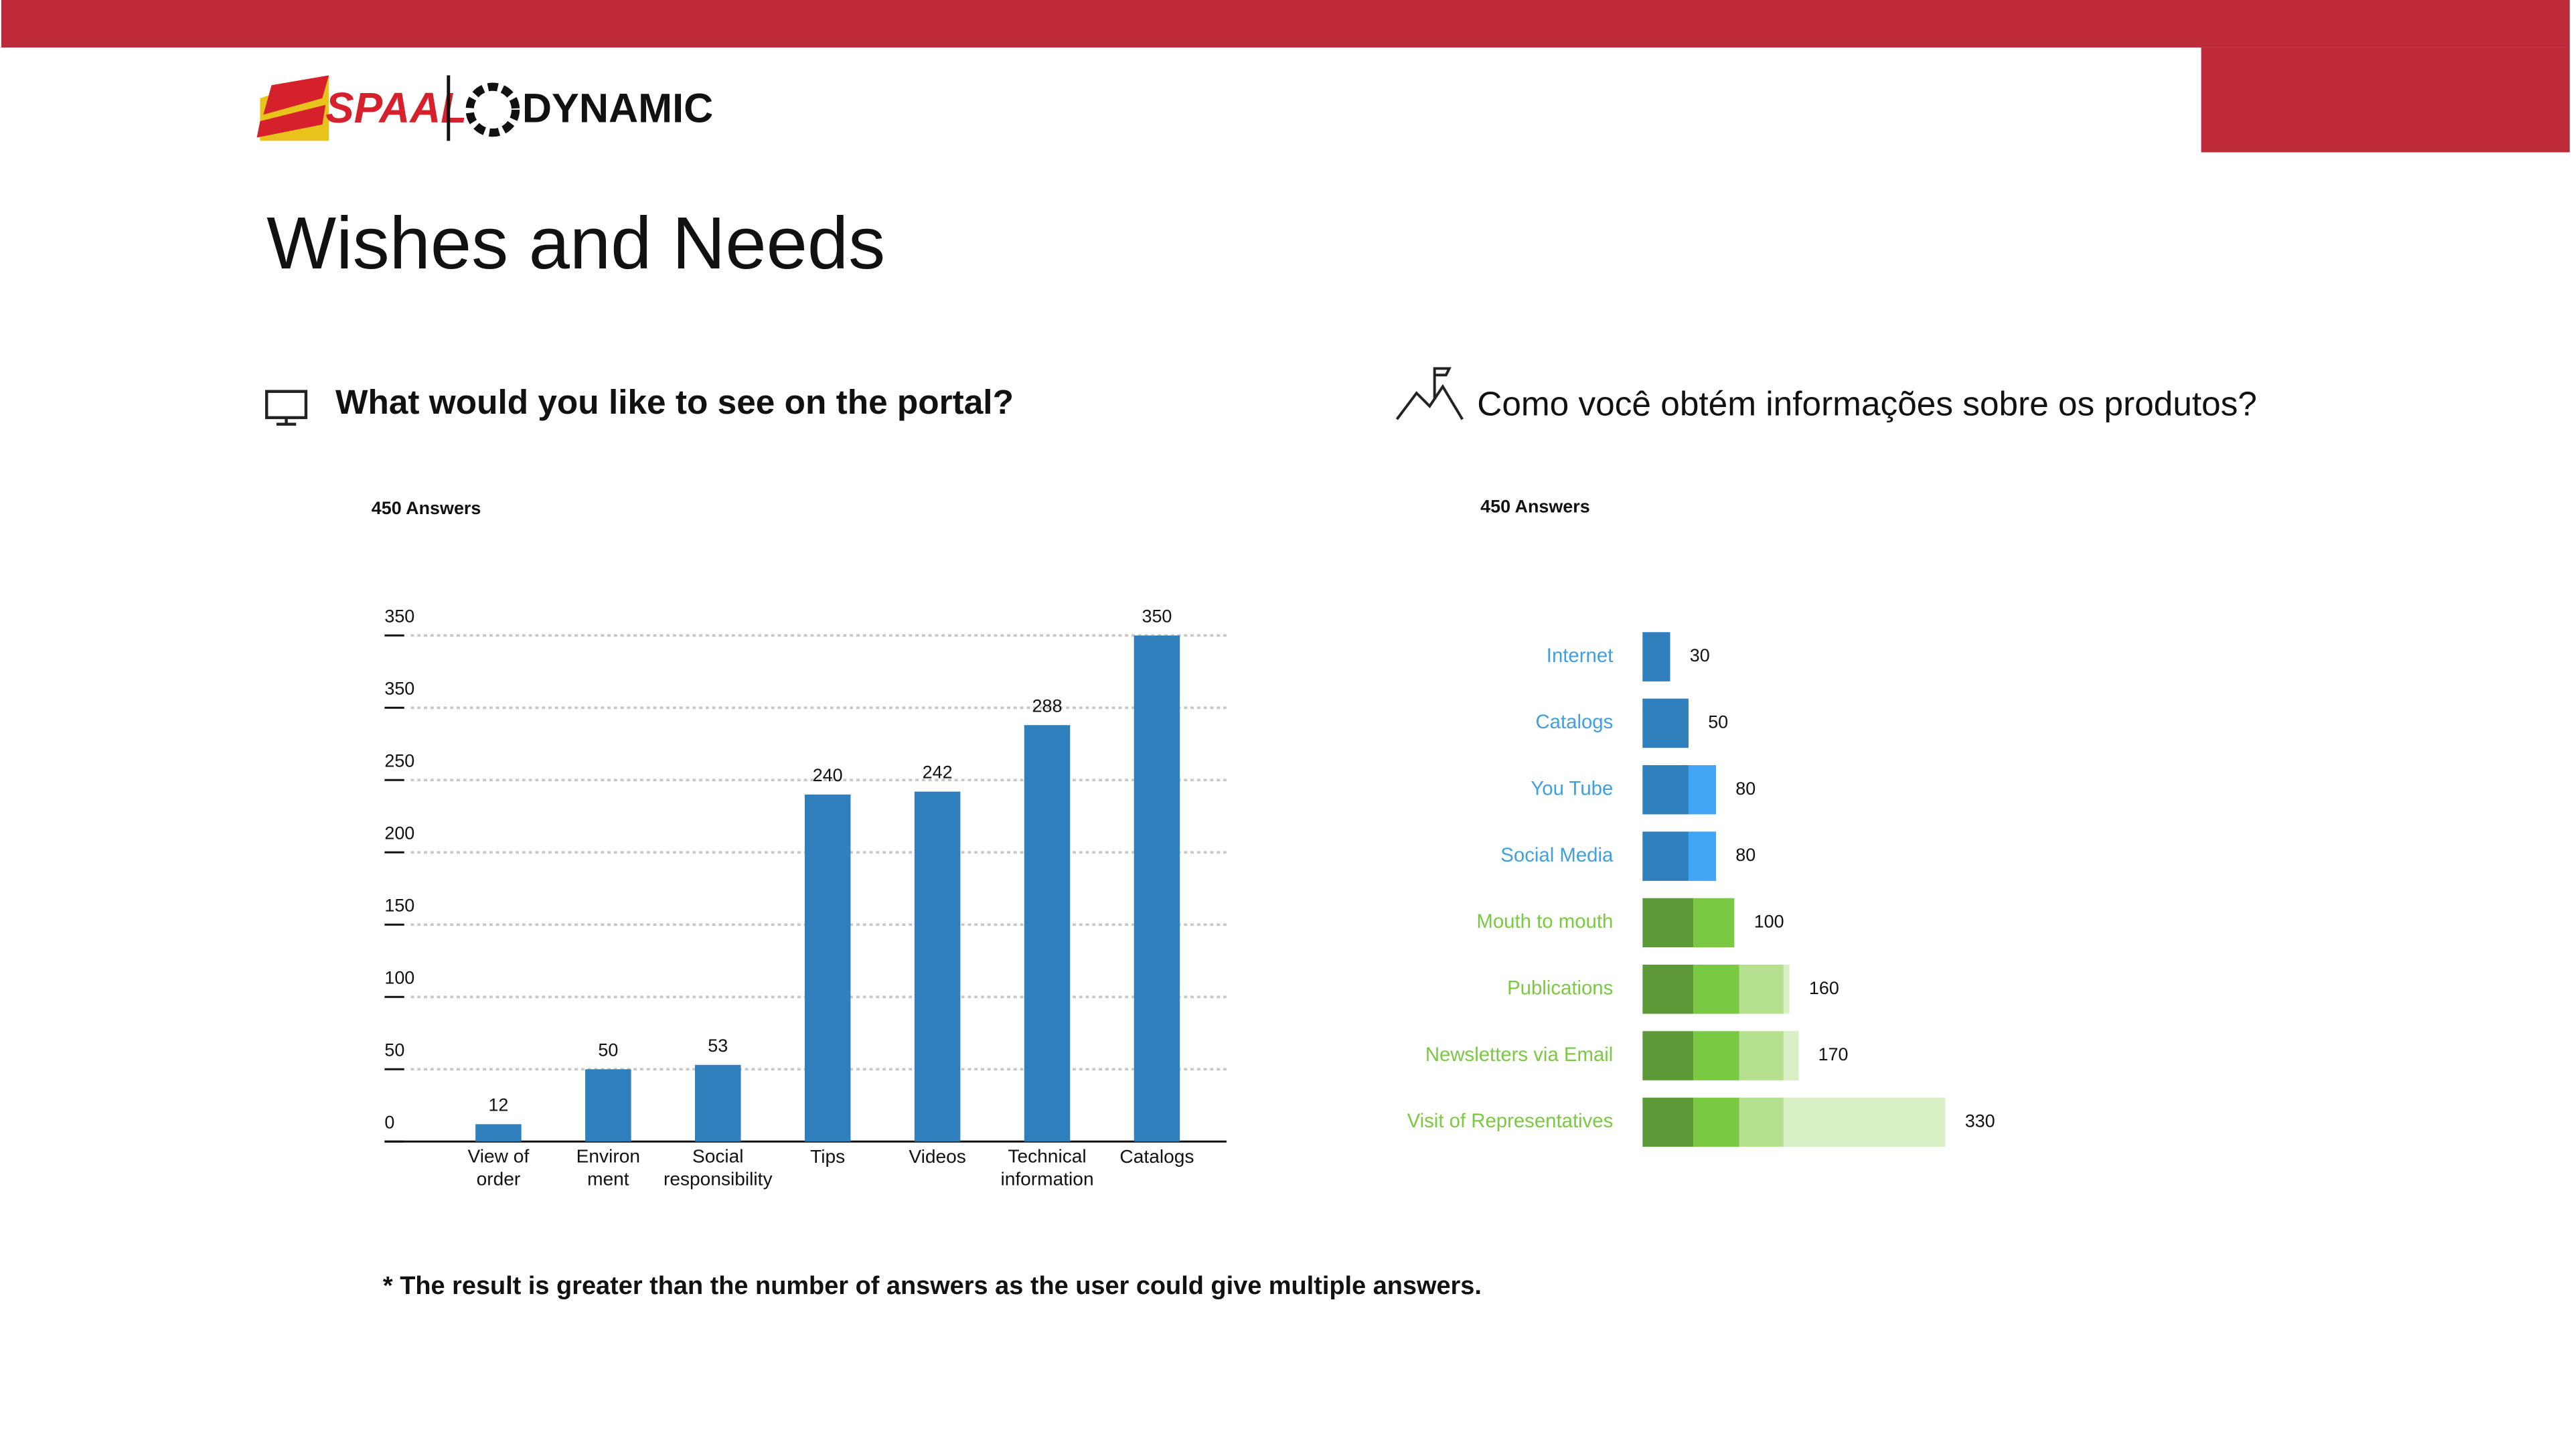 The image size is (2571, 1456). What do you see at coordinates (1769, 922) in the screenshot?
I see `data-label: 100` at bounding box center [1769, 922].